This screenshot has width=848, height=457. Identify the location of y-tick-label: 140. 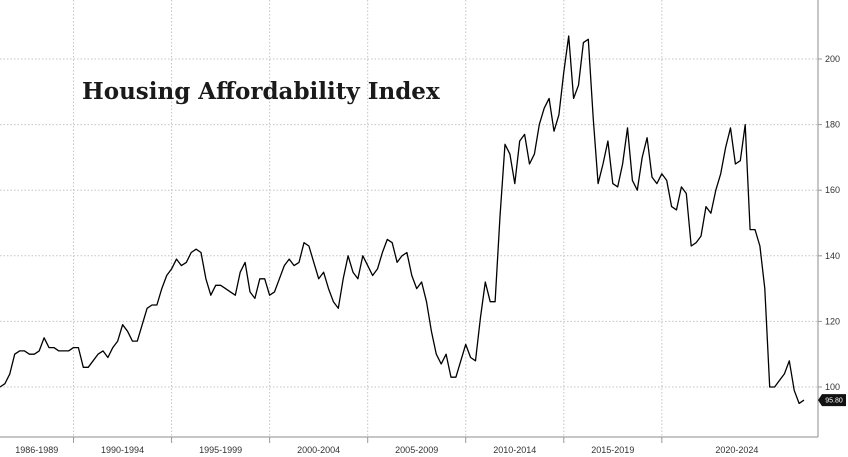
(832, 256).